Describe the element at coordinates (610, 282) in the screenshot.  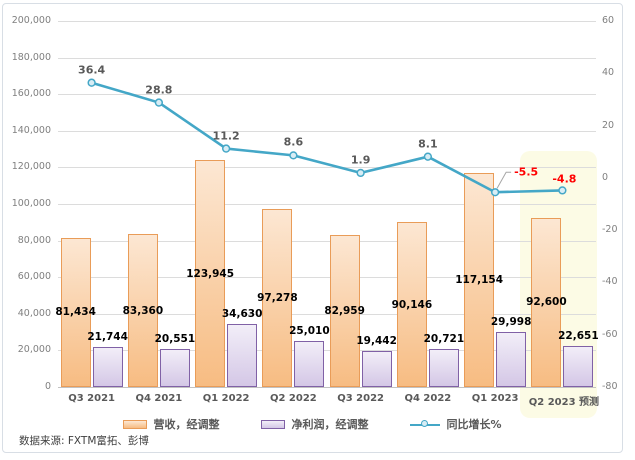
I see `right-axis-label: -40` at that location.